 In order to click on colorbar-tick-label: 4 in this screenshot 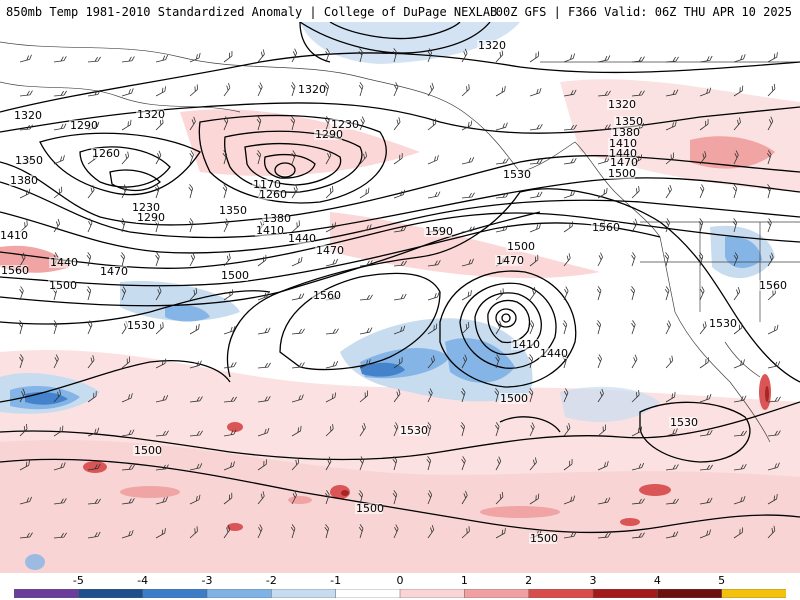, I will do `click(657, 580)`.